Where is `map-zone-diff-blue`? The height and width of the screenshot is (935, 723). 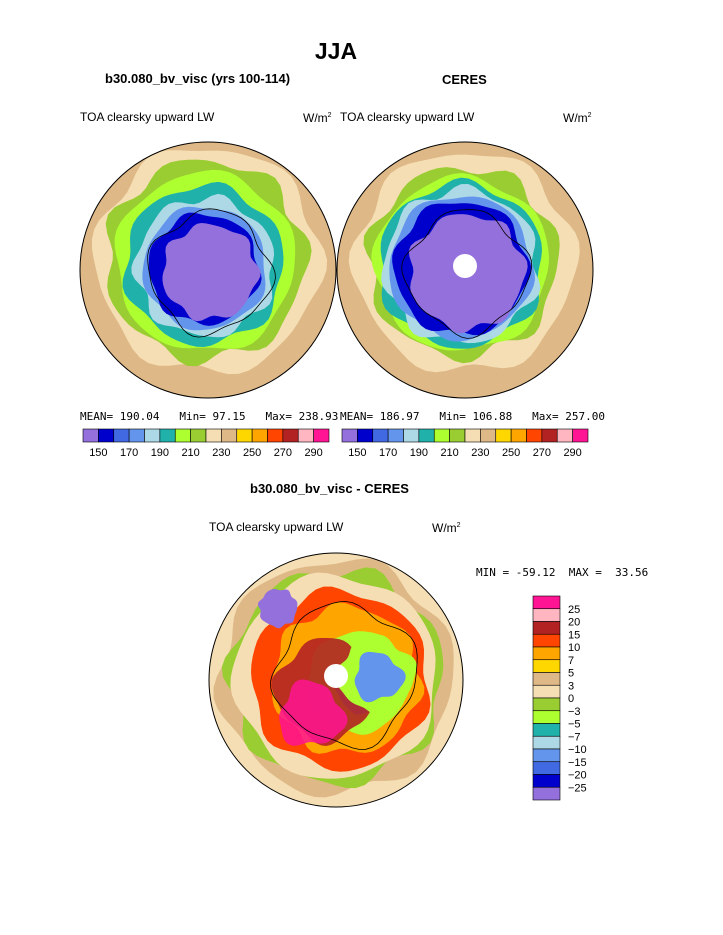
map-zone-diff-blue is located at coordinates (380, 677).